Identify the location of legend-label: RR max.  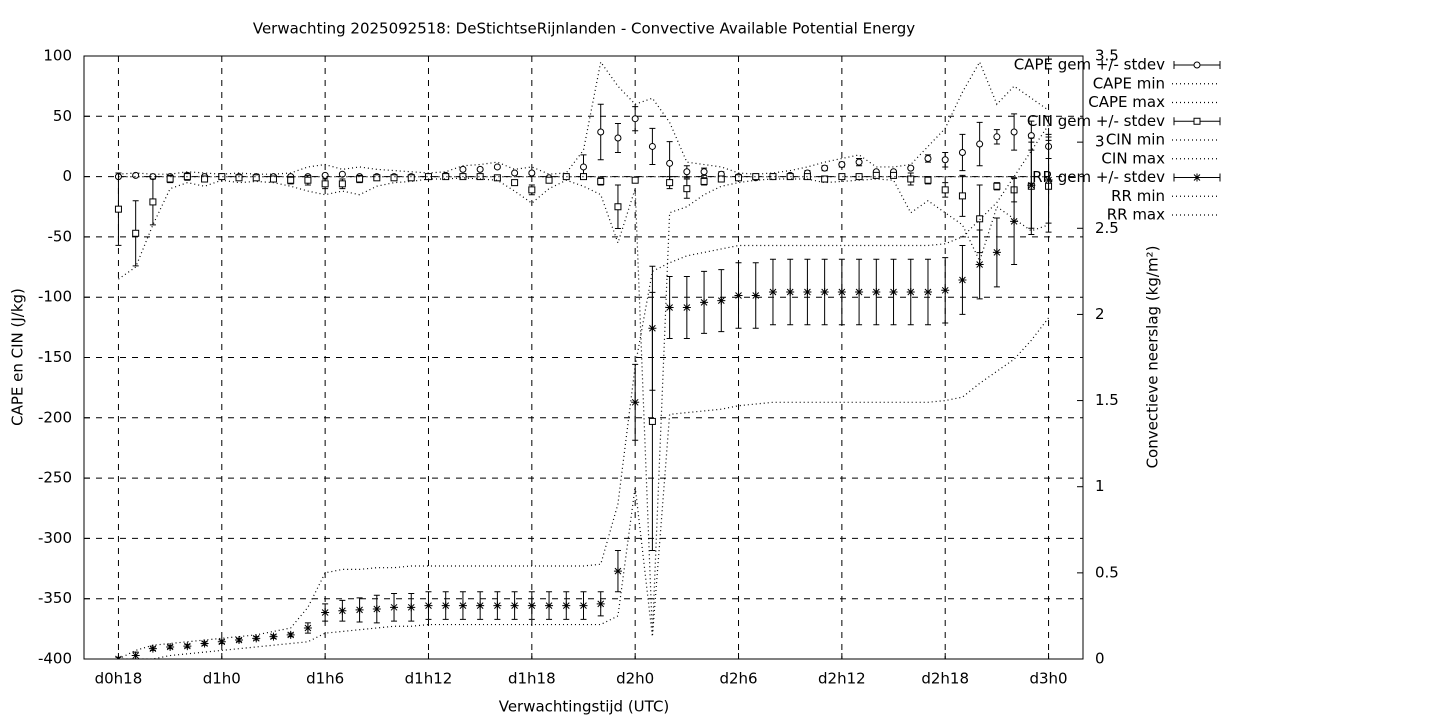
(1136, 215).